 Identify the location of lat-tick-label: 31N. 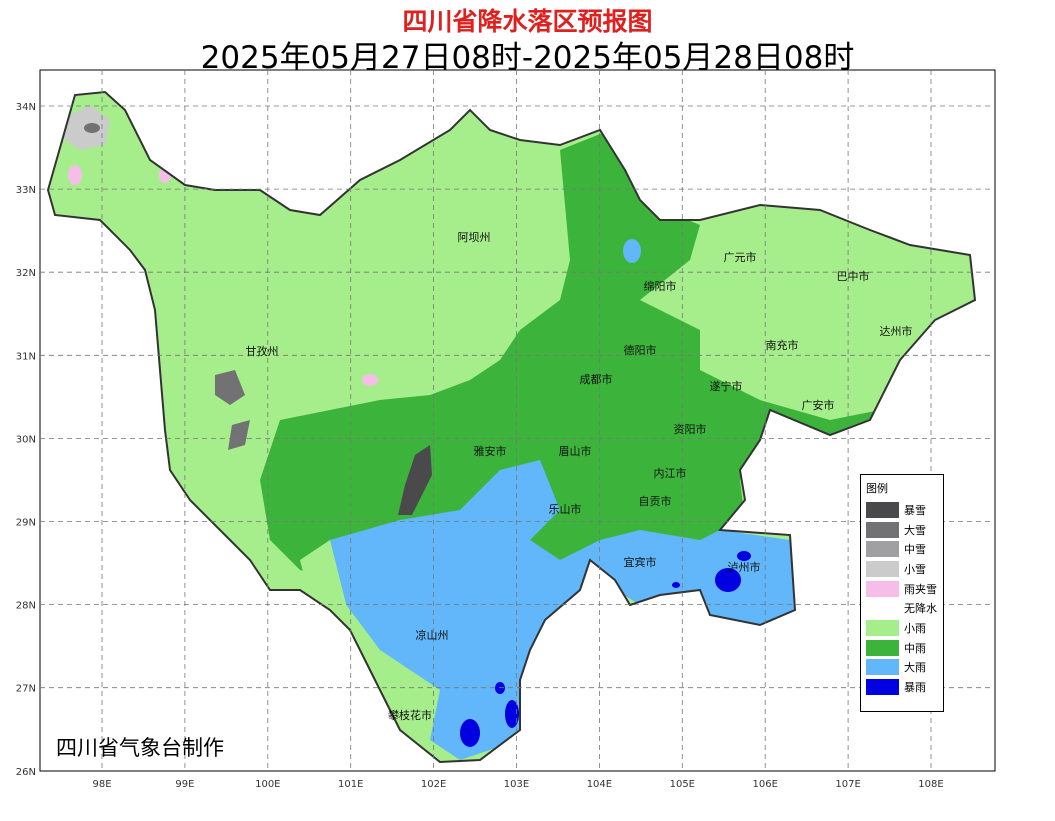
(26, 356).